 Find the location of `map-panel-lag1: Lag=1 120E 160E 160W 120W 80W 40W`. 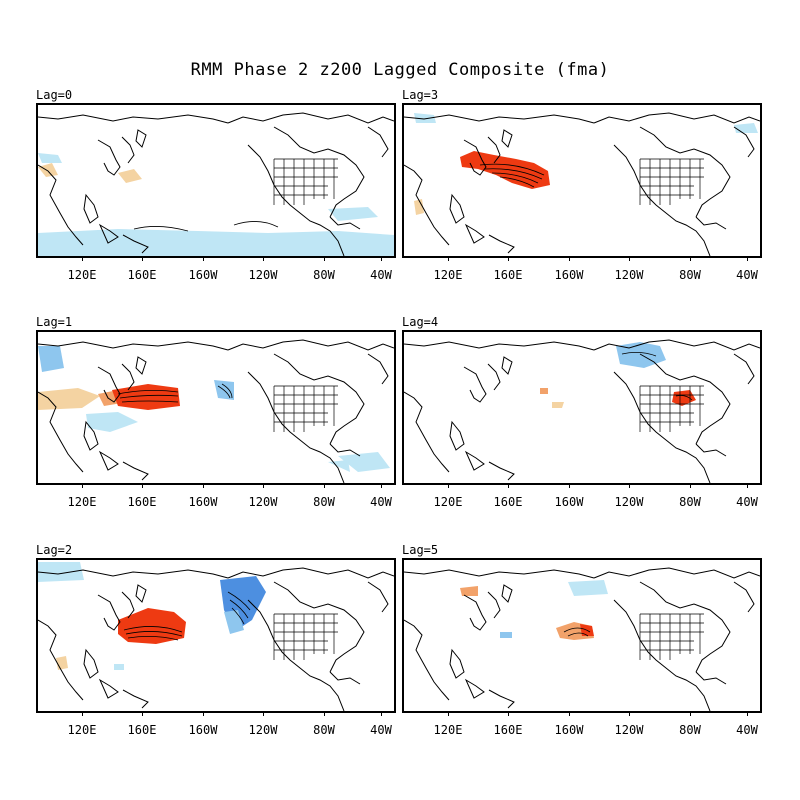

map-panel-lag1: Lag=1 120E 160E 160W 120W 80W 40W is located at coordinates (216, 412).